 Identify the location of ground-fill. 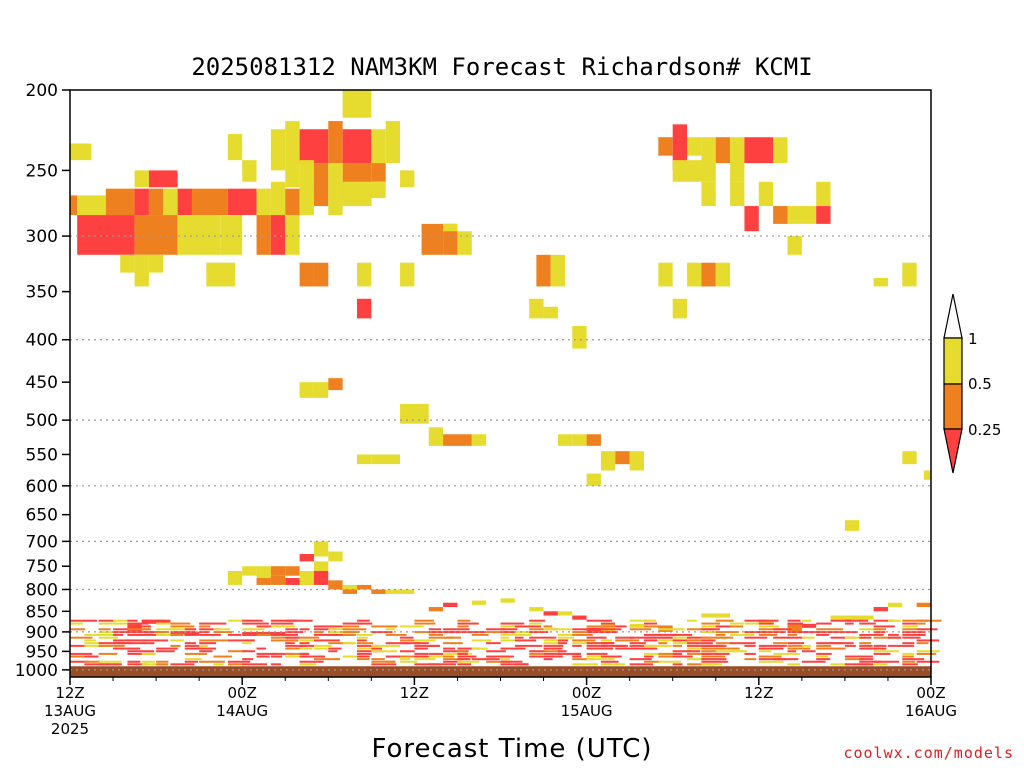
(500, 671).